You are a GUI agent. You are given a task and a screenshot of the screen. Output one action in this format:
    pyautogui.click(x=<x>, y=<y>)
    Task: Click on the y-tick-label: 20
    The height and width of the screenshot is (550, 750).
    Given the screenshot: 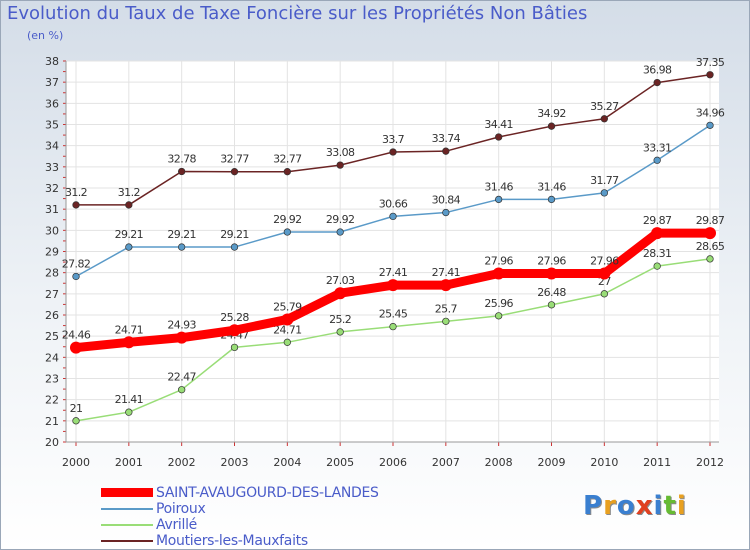 What is the action you would take?
    pyautogui.click(x=52, y=442)
    